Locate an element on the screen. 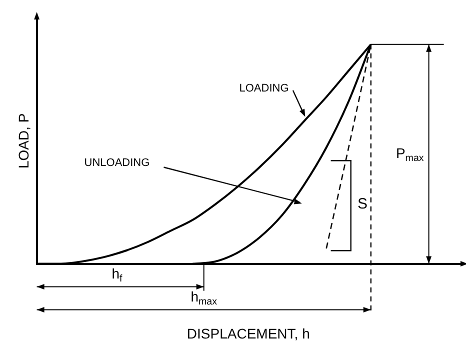  annotation: S is located at coordinates (363, 204).